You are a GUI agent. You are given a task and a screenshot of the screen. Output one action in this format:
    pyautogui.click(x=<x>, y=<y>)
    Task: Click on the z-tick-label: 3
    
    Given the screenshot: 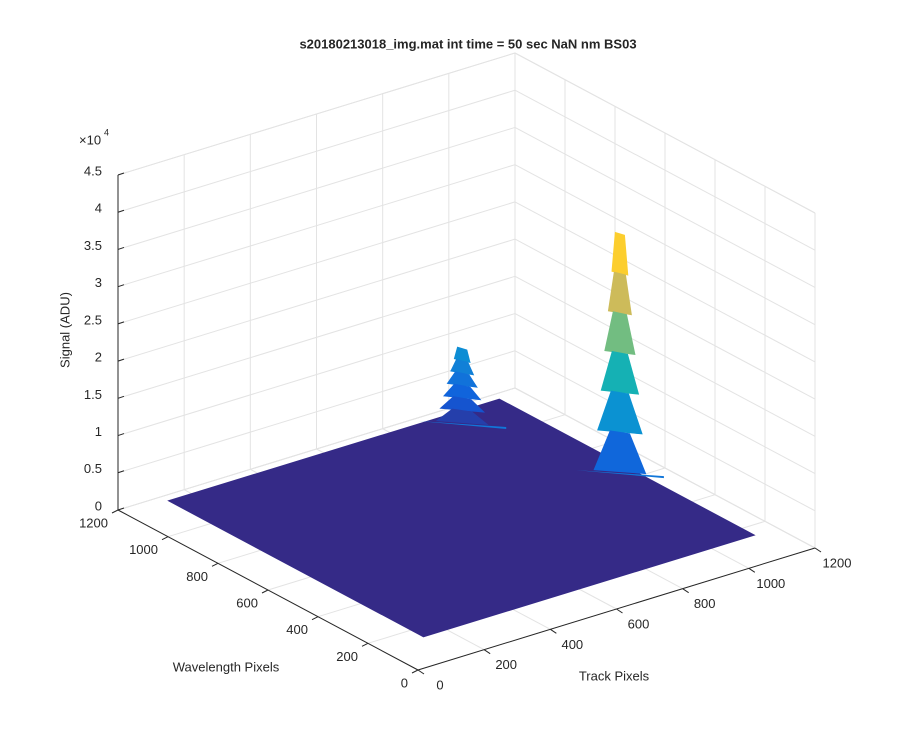 What is the action you would take?
    pyautogui.click(x=98, y=282)
    